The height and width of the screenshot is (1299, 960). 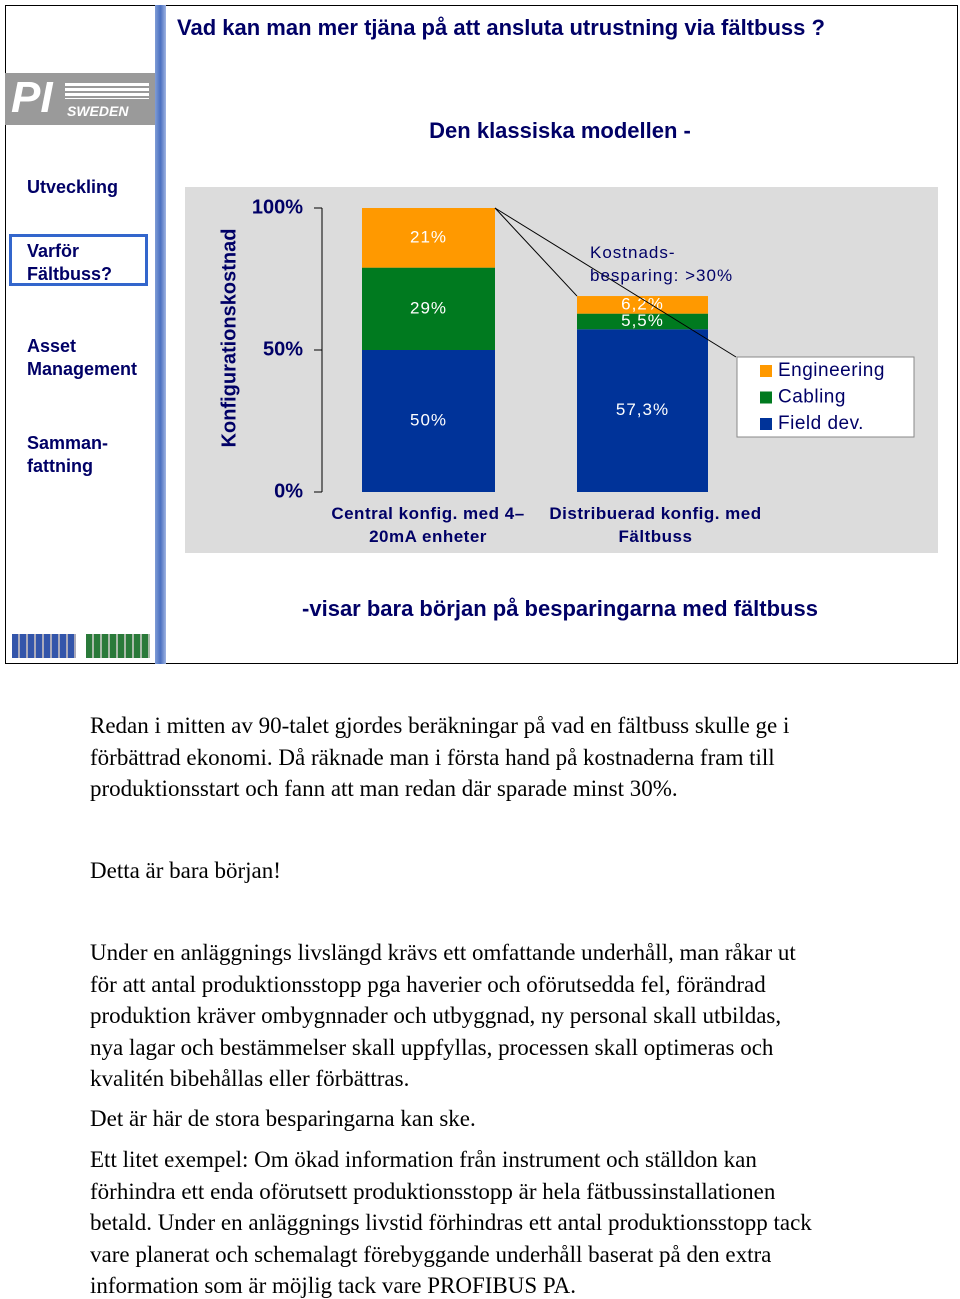 I want to click on value-label: 5,5%, so click(x=642, y=320).